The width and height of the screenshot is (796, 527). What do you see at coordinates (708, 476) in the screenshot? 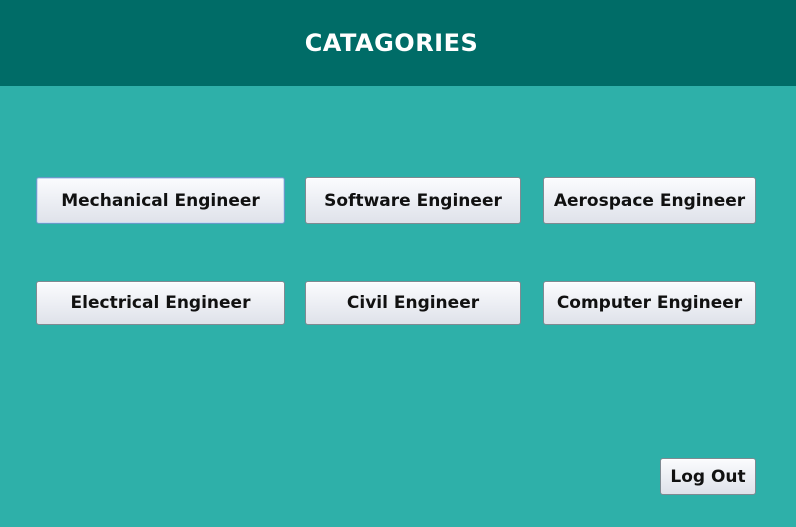
I see `logout-button: Log Out` at bounding box center [708, 476].